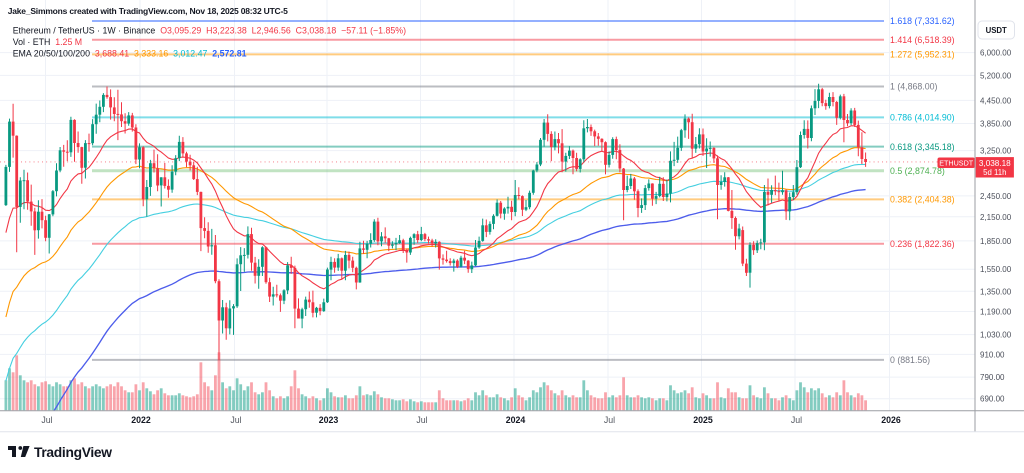 This screenshot has height=473, width=1024. I want to click on svg-text: 0 (881.56), so click(910, 360).